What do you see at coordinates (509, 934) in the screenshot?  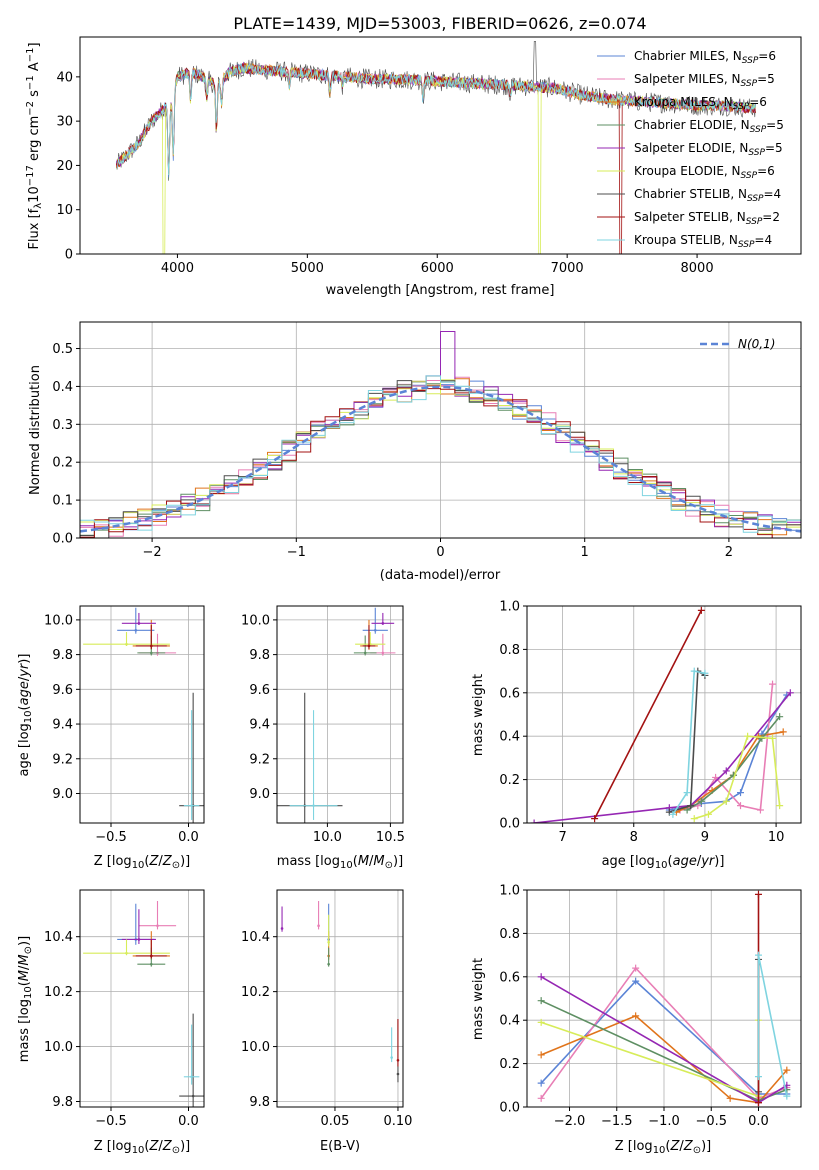 I see `y-tick-label: 0.8` at bounding box center [509, 934].